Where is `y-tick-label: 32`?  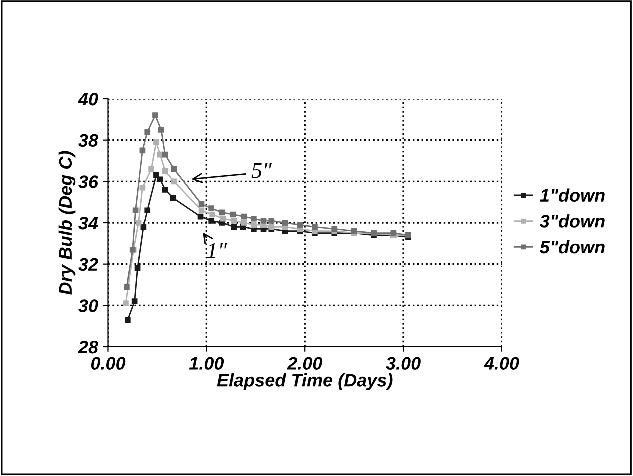 y-tick-label: 32 is located at coordinates (88, 265).